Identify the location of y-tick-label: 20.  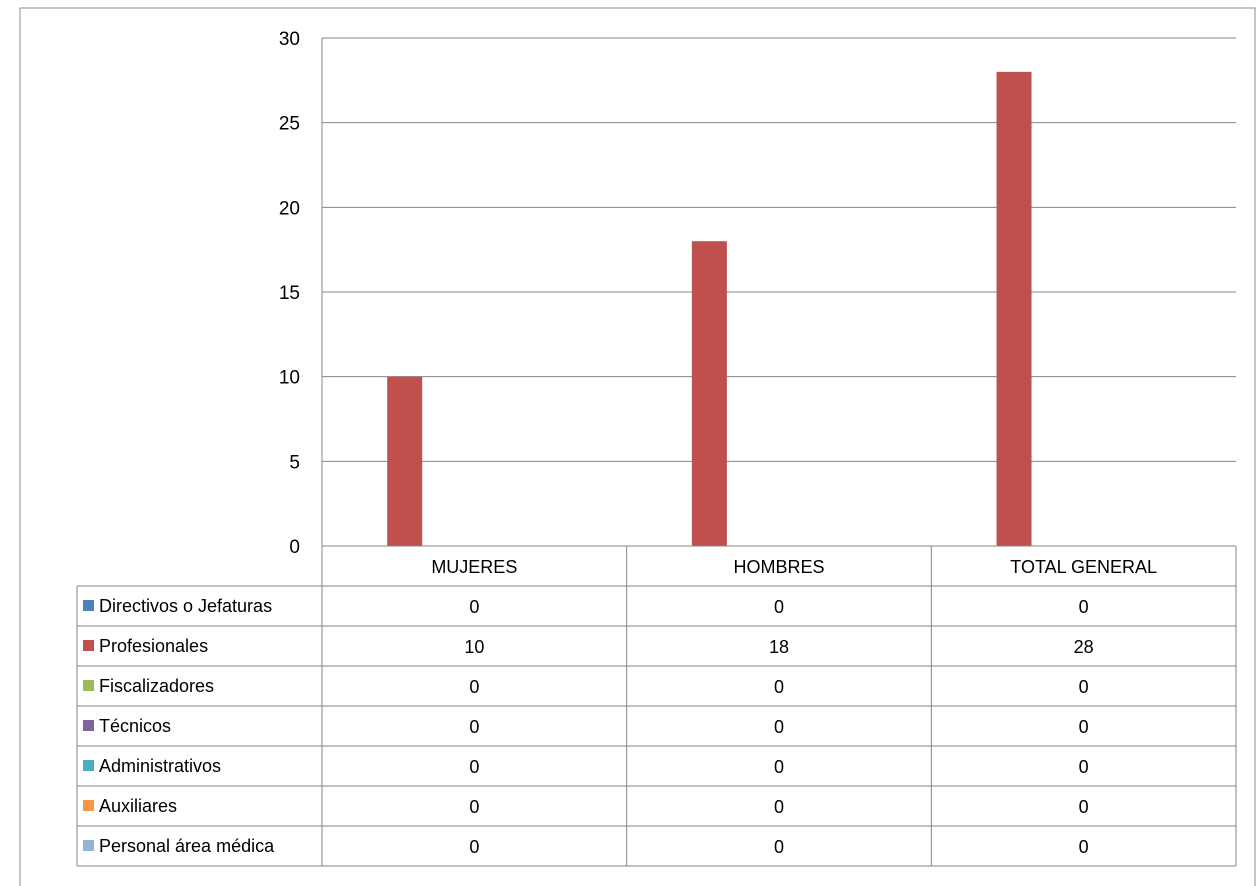
(289, 208).